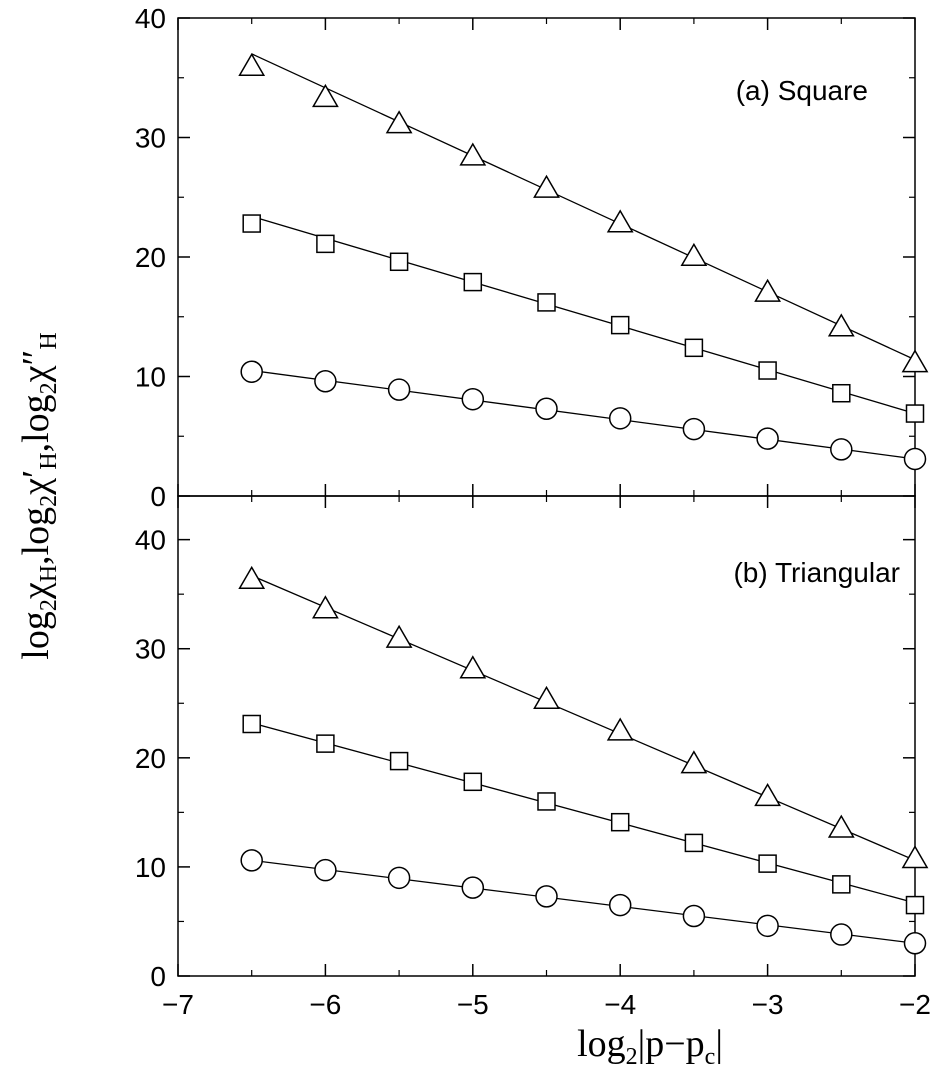 The width and height of the screenshot is (938, 1074). I want to click on x-tick-label: −4, so click(620, 1004).